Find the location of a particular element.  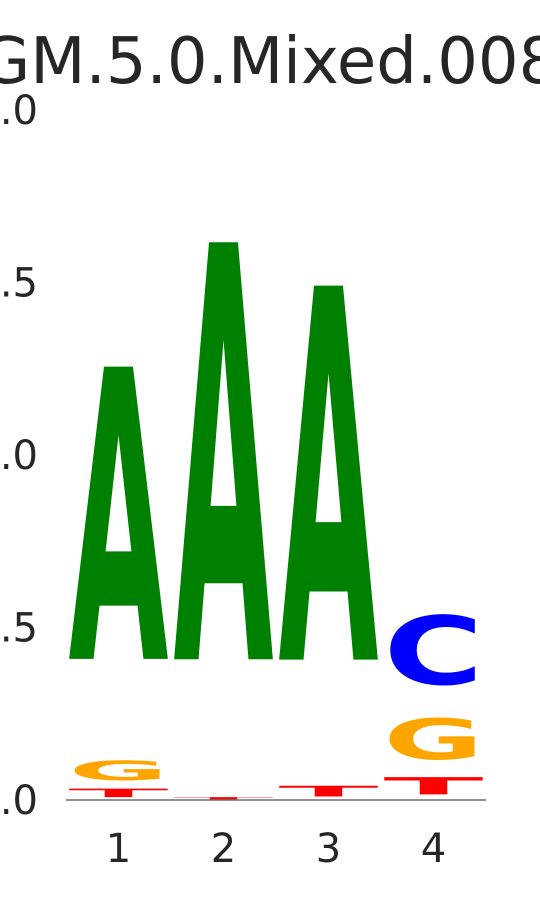

logo-letter-C: C is located at coordinates (434, 651).